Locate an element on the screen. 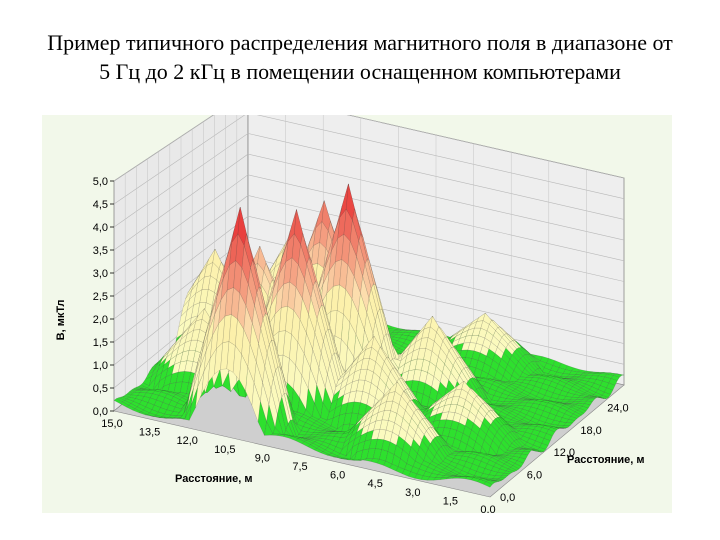 The image size is (720, 540). z-tick-label: 1,5 is located at coordinates (100, 343).